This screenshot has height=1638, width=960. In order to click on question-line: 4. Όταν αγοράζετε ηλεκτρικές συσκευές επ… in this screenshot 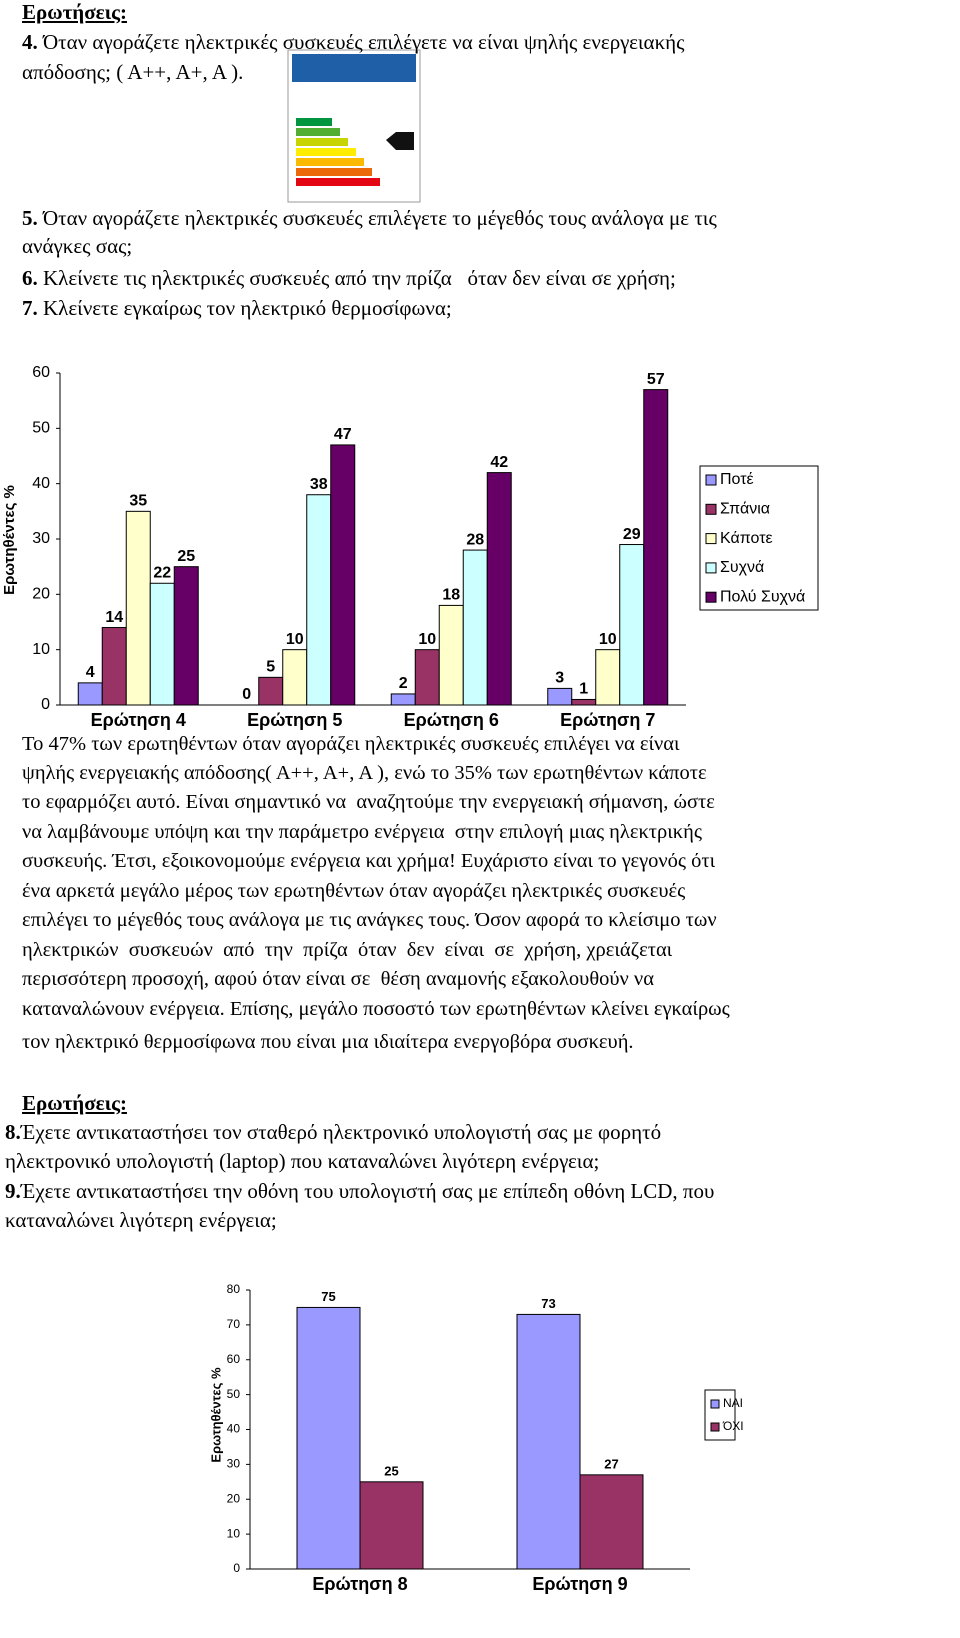, I will do `click(353, 42)`.